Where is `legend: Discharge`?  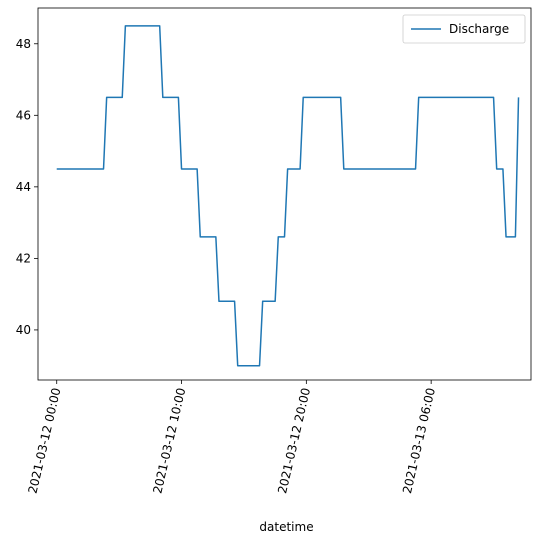
legend: Discharge is located at coordinates (464, 29).